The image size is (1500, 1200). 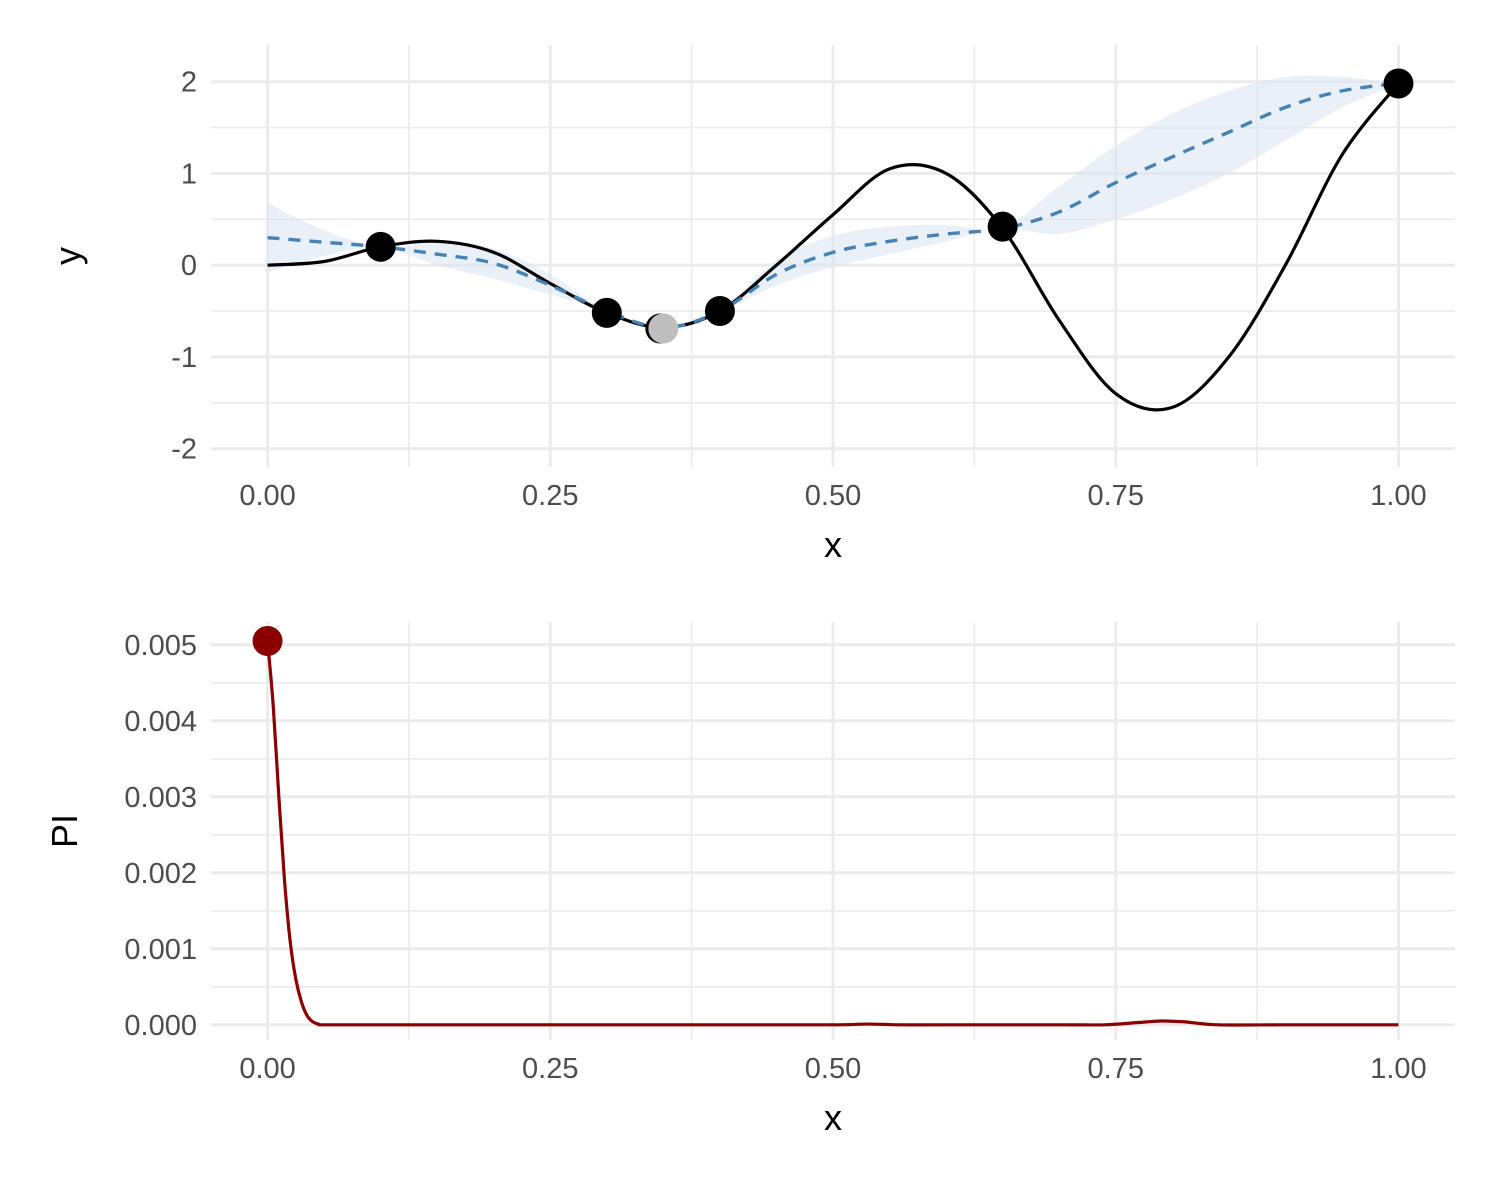 What do you see at coordinates (160, 874) in the screenshot?
I see `y-tick-label: 0.002` at bounding box center [160, 874].